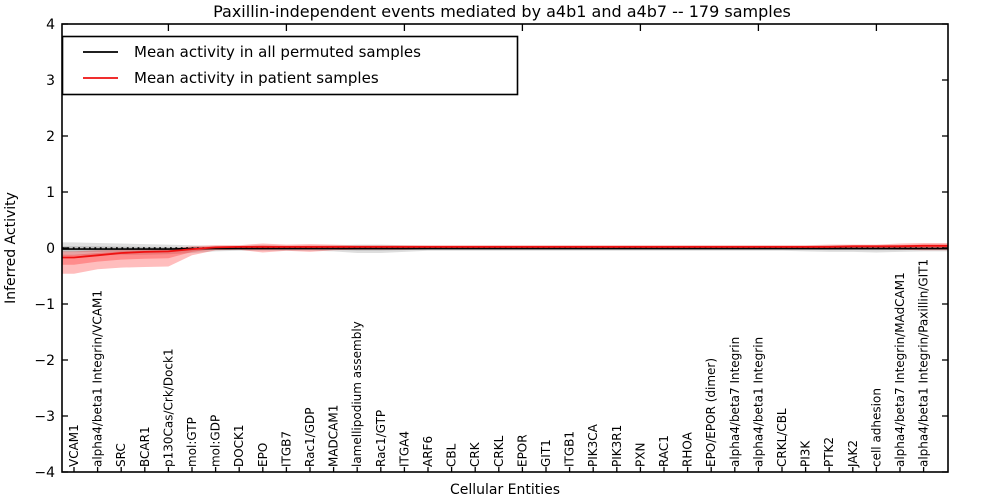  What do you see at coordinates (829, 452) in the screenshot?
I see `x-tick-label: PTK2` at bounding box center [829, 452].